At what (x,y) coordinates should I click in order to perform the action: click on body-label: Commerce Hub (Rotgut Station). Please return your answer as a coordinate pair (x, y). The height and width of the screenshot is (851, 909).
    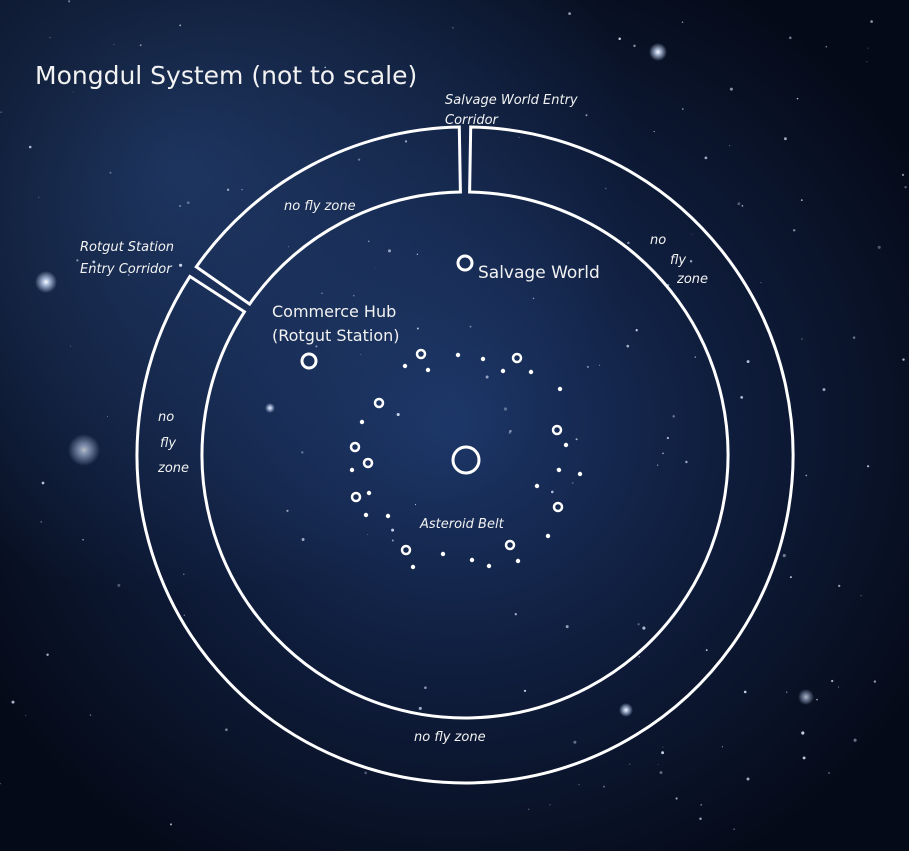
    Looking at the image, I should click on (336, 323).